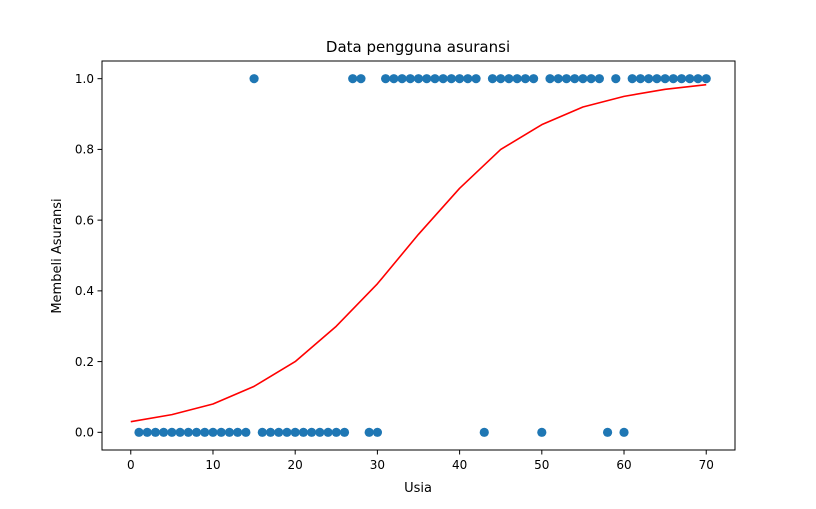 Image resolution: width=816 pixels, height=509 pixels. I want to click on x-axis: 0 10 20 30 40 50 60 70, so click(420, 461).